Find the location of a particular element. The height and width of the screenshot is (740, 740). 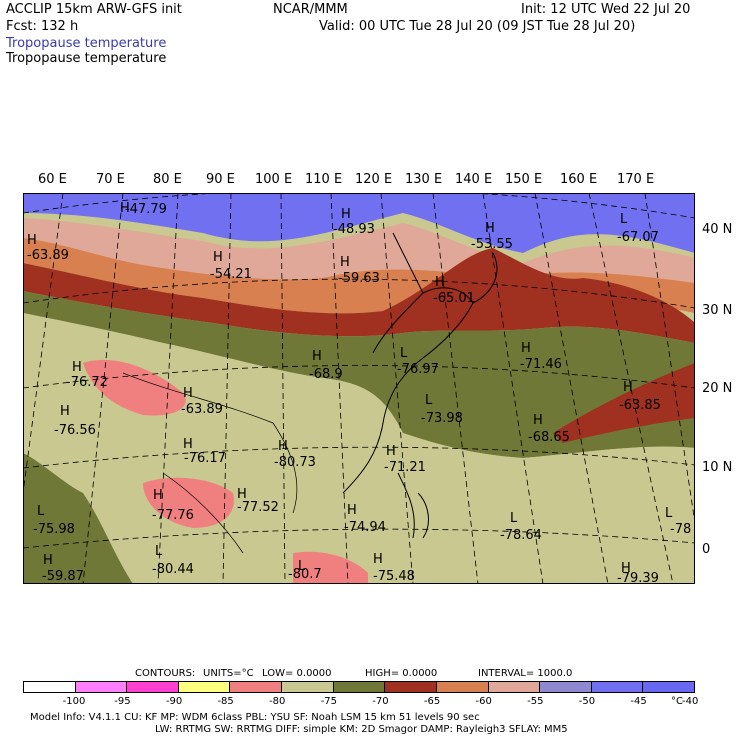

colorbar-label: -40 is located at coordinates (690, 701).